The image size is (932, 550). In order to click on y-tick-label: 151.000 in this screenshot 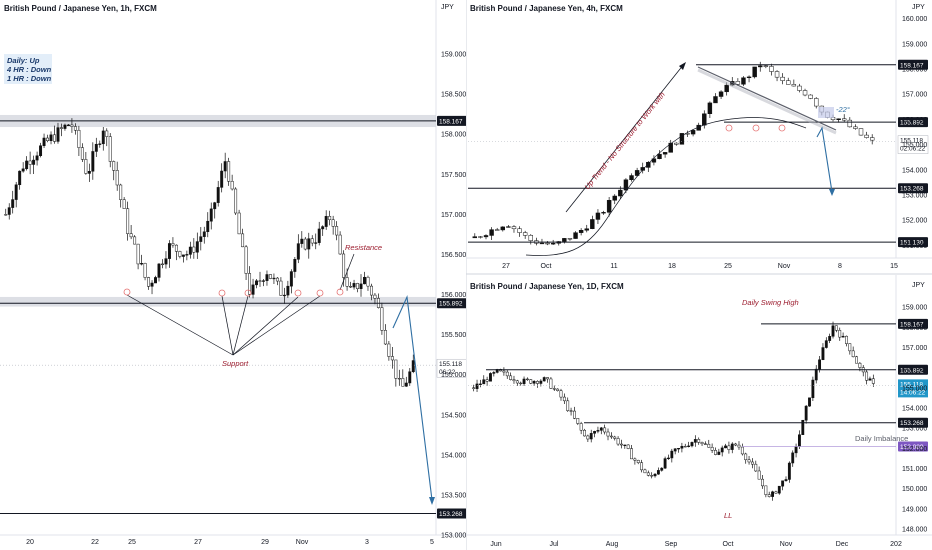, I will do `click(914, 469)`.